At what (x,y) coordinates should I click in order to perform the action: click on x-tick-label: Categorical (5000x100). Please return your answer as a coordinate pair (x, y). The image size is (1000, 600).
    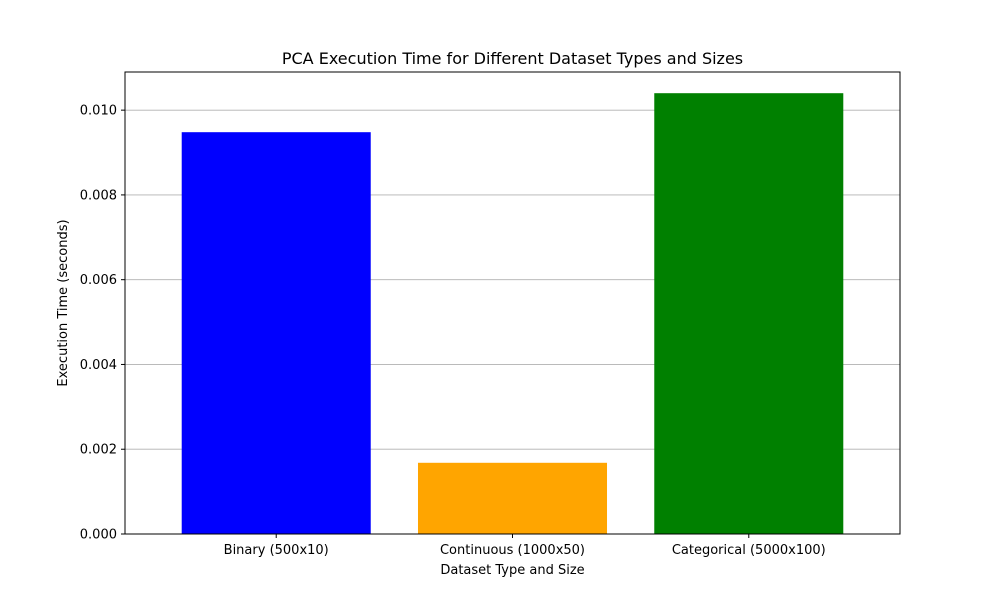
    Looking at the image, I should click on (749, 550).